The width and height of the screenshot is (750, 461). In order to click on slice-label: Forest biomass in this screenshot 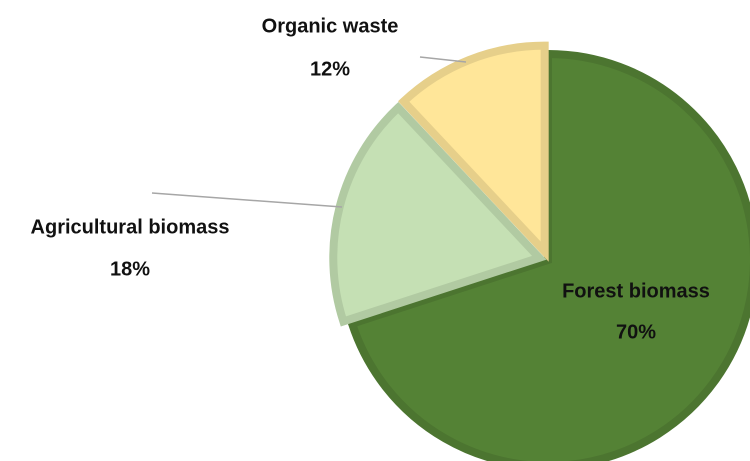, I will do `click(636, 291)`.